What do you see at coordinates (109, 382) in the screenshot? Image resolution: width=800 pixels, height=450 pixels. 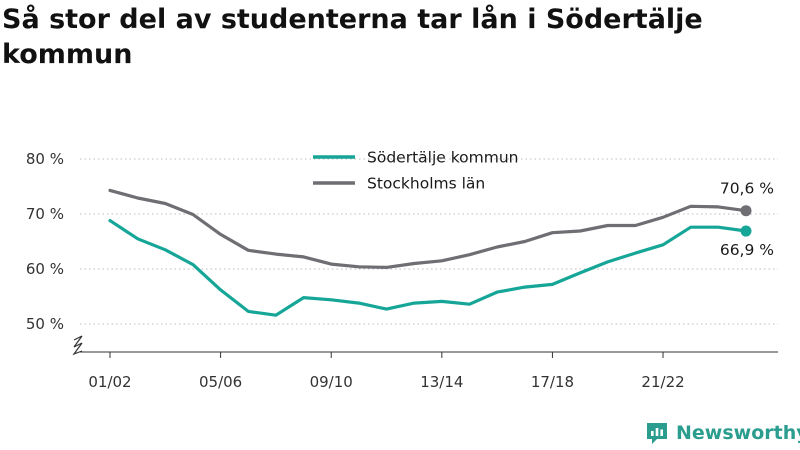 I see `x-tick-label: 01/02` at bounding box center [109, 382].